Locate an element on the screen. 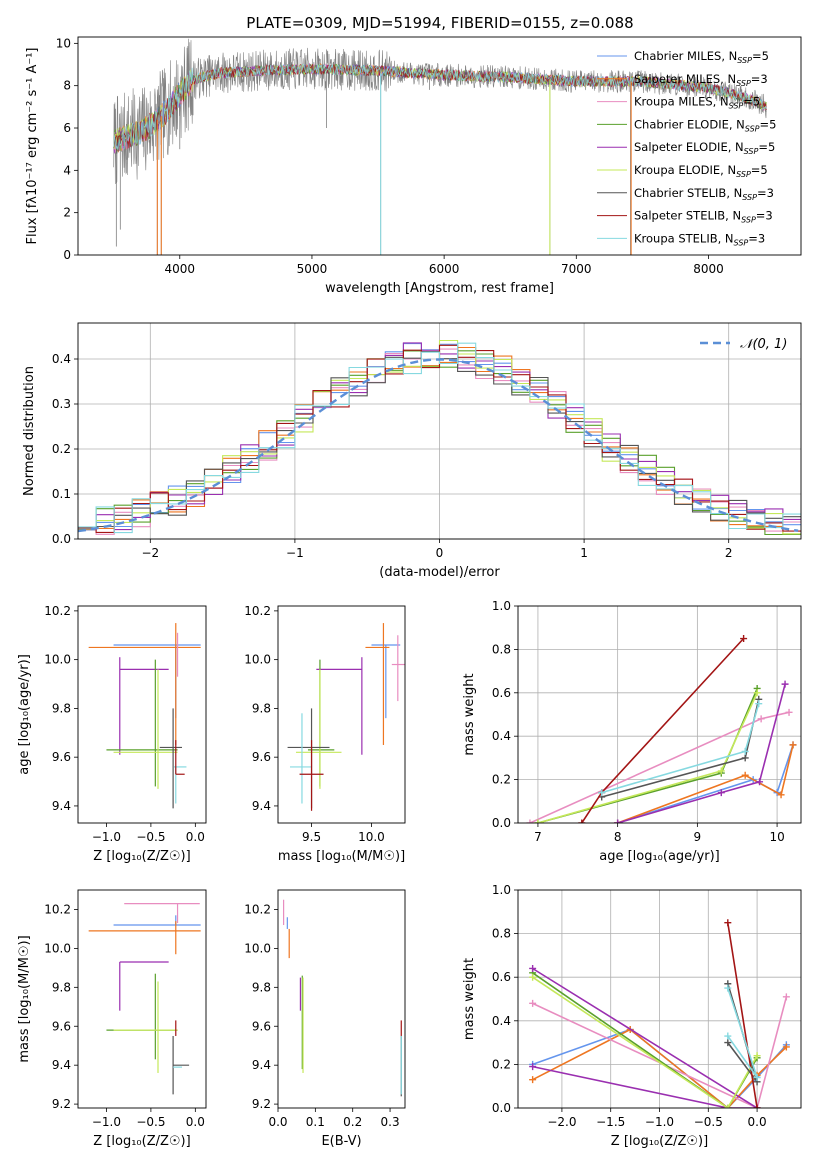  x-tick-label: 2 is located at coordinates (729, 553).